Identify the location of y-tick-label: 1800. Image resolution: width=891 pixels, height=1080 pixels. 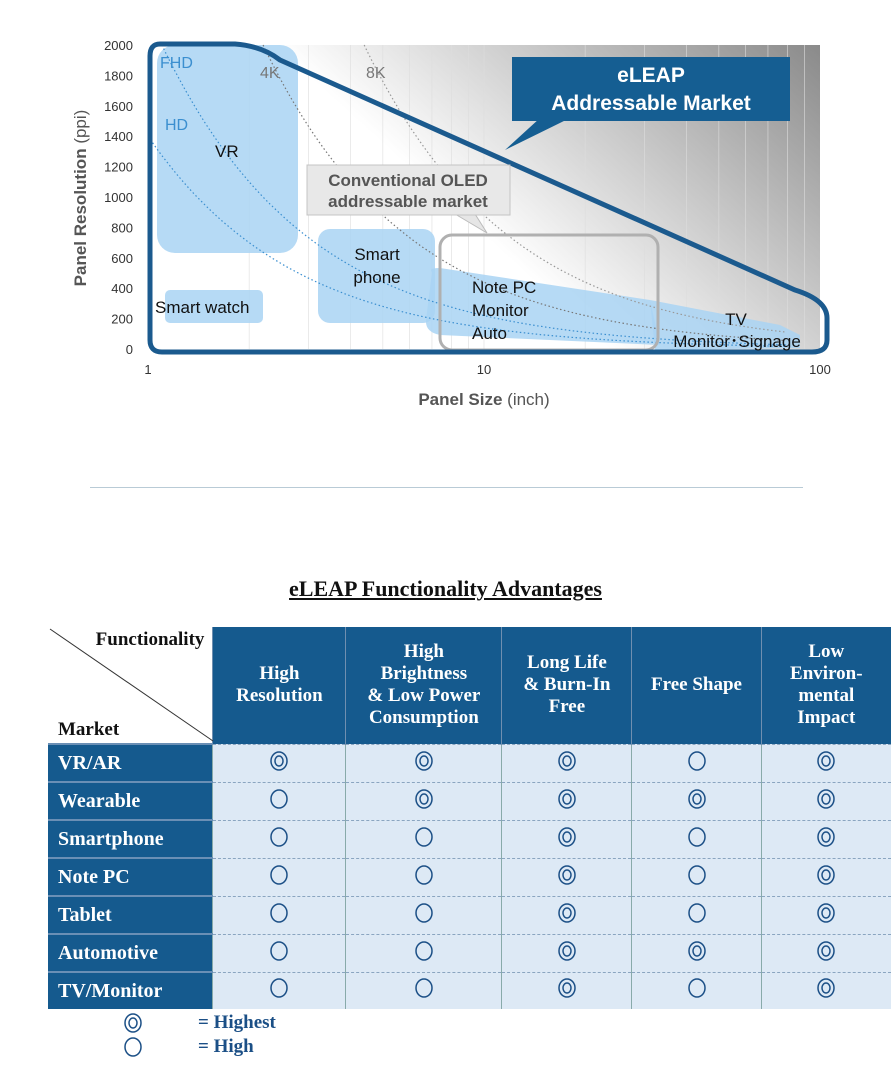
(118, 75).